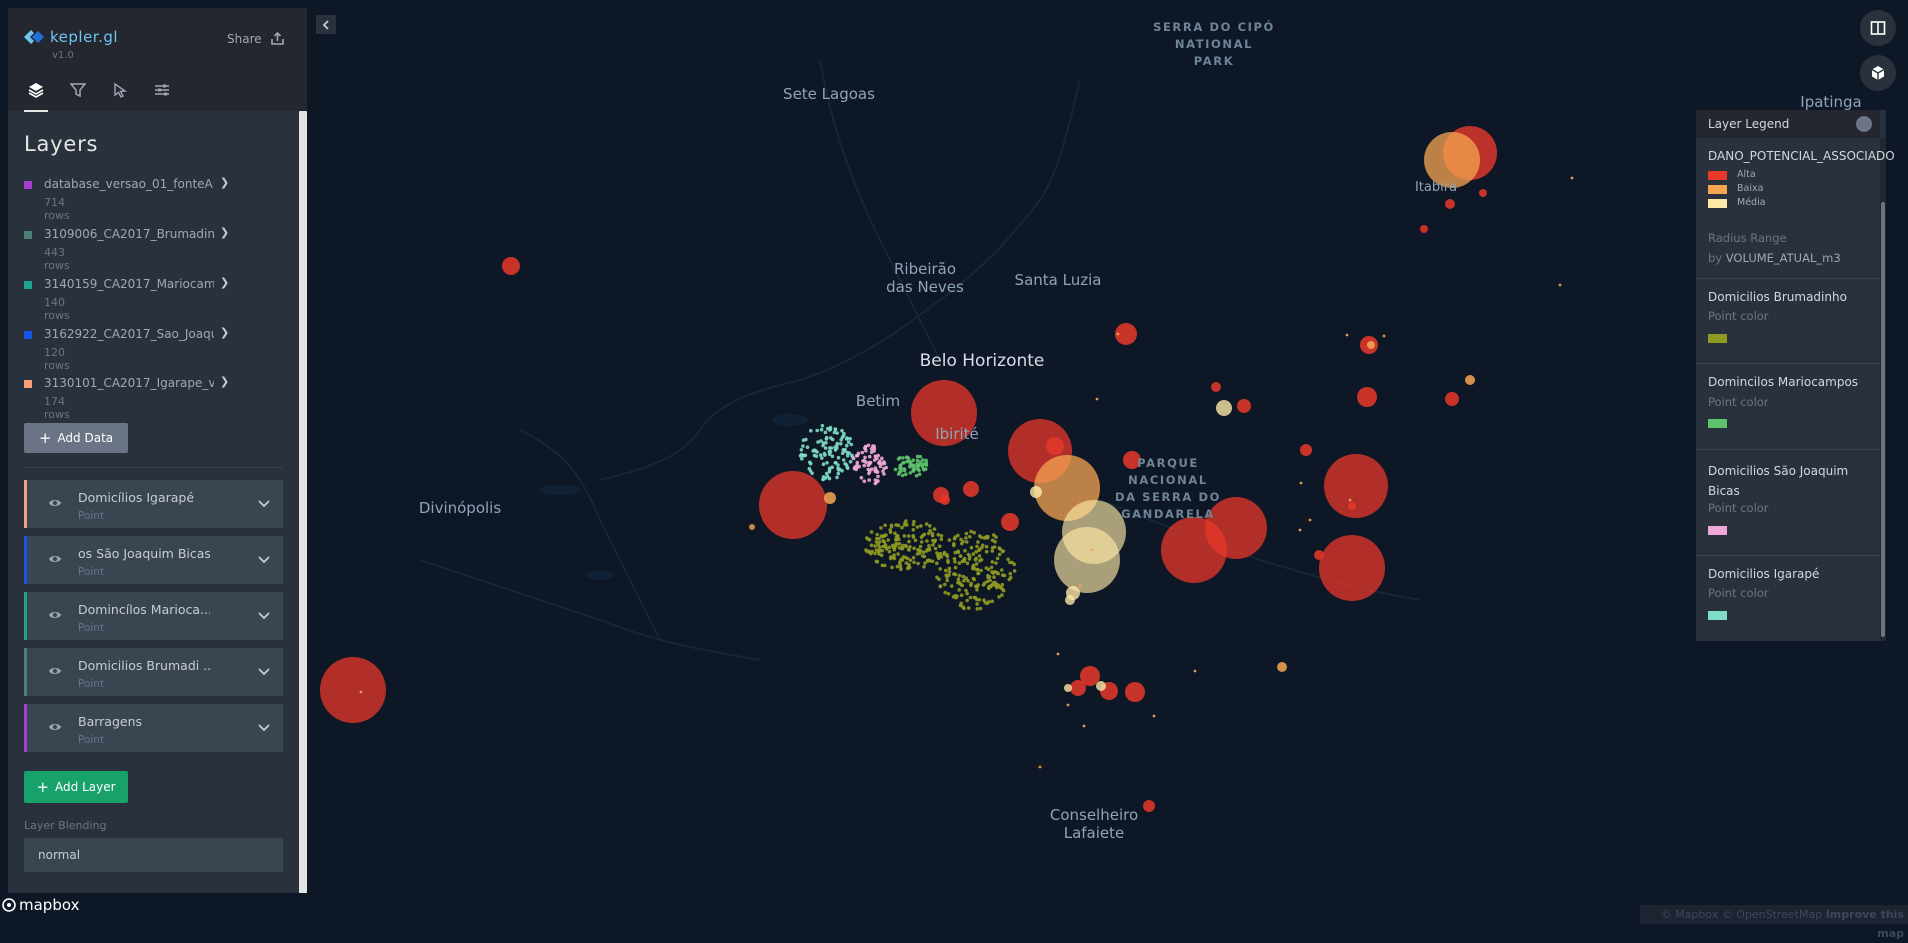 This screenshot has height=943, width=1908. What do you see at coordinates (264, 727) in the screenshot?
I see `chevron-down-icon` at bounding box center [264, 727].